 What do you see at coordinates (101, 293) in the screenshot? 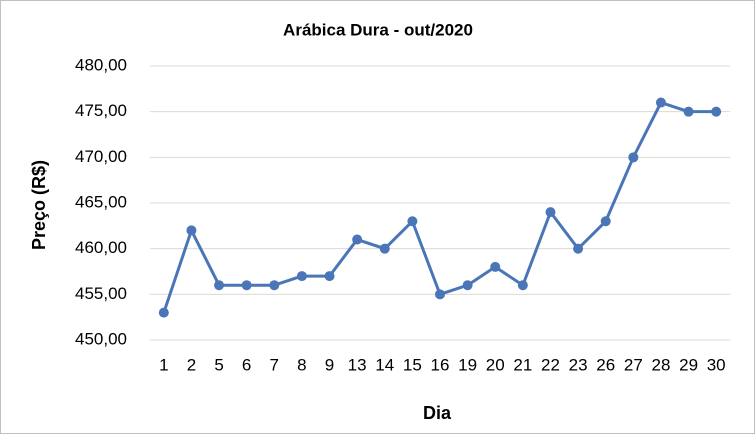
I see `y-tick-label: 455,00` at bounding box center [101, 293].